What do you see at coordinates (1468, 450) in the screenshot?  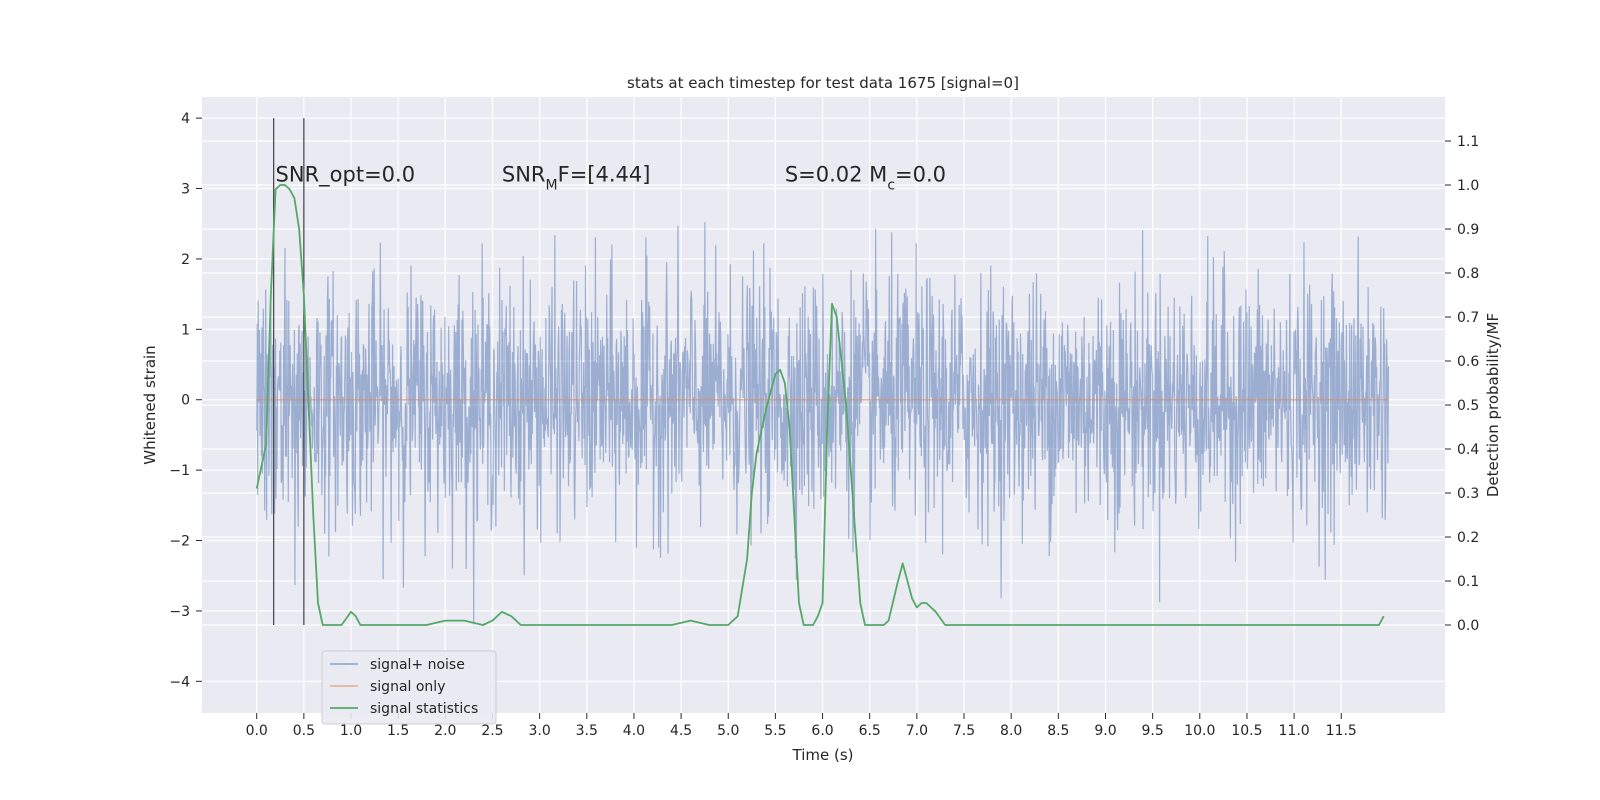 I see `y-tick-label-right-4: 0.4` at bounding box center [1468, 450].